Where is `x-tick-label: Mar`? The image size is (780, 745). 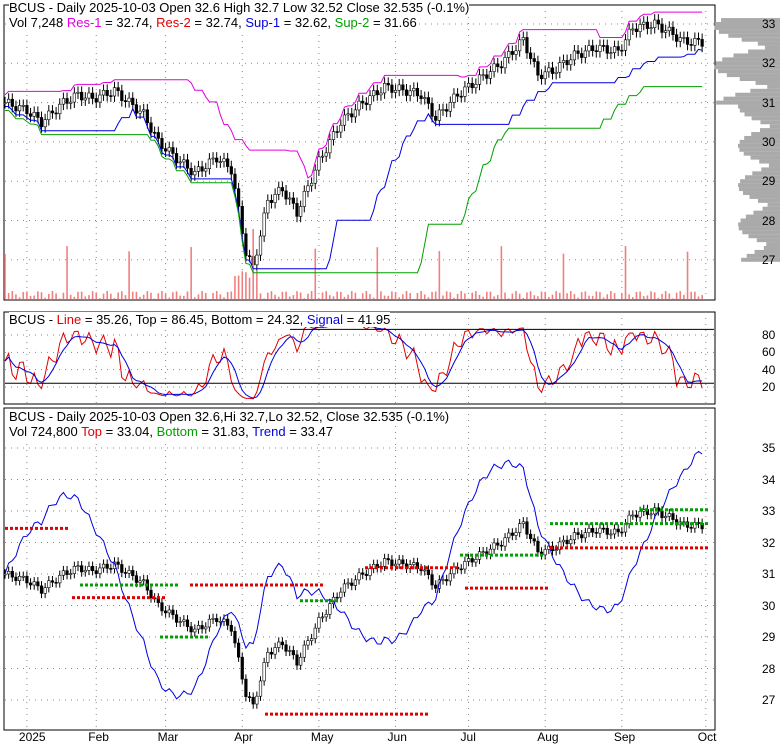 x-tick-label: Mar is located at coordinates (168, 737).